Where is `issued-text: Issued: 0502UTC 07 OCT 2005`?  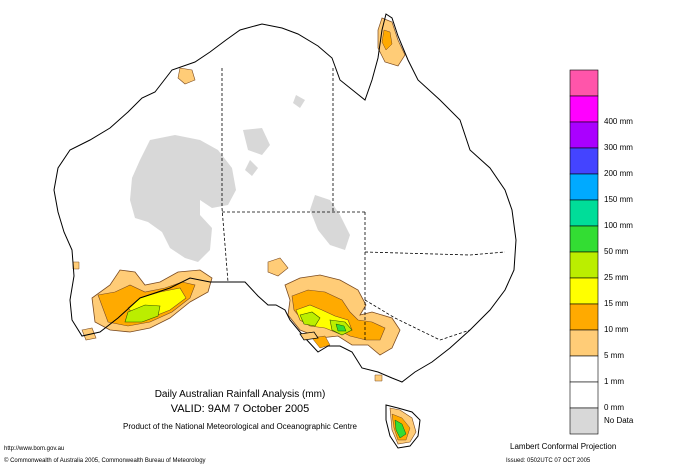 issued-text: Issued: 0502UTC 07 OCT 2005 is located at coordinates (548, 461).